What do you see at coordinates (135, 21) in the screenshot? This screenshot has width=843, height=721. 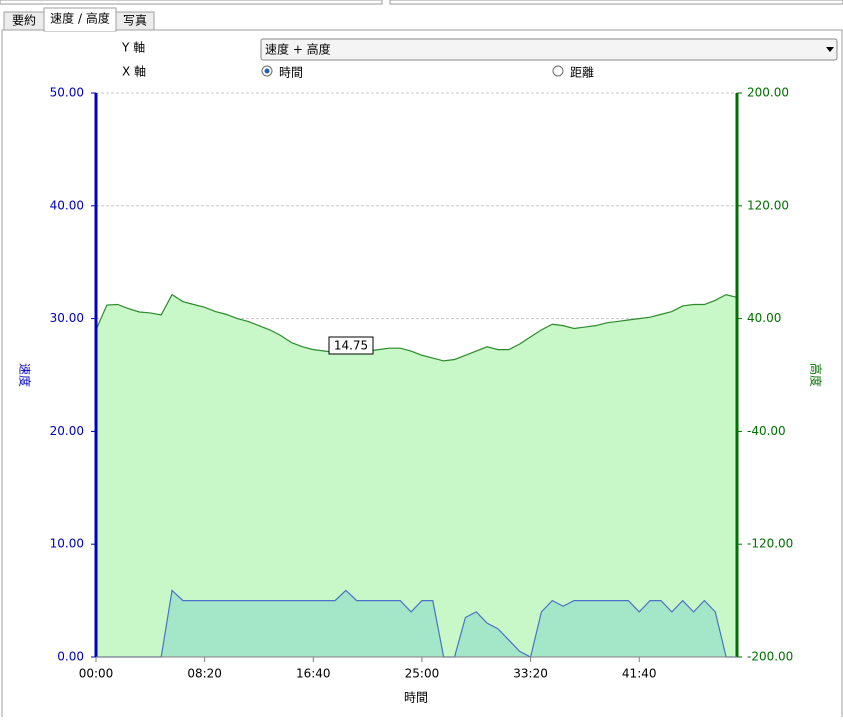 I see `tab-label: 写真` at bounding box center [135, 21].